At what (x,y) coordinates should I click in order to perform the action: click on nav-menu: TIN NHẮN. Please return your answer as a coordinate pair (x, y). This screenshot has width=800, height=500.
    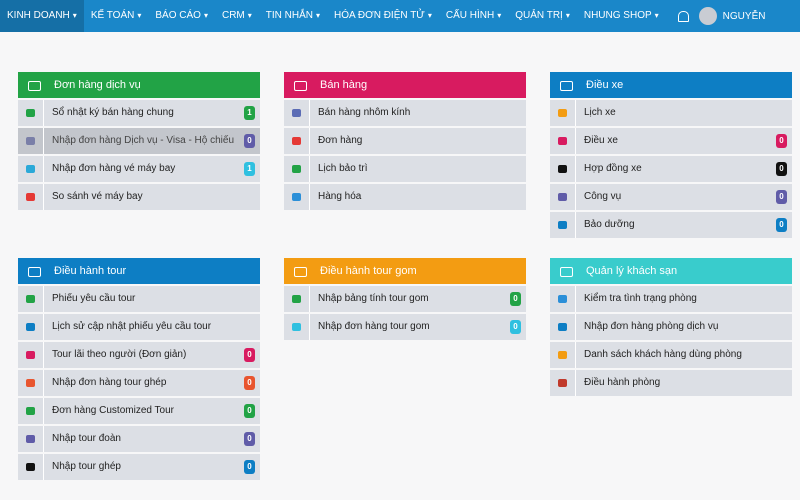
    Looking at the image, I should click on (293, 16).